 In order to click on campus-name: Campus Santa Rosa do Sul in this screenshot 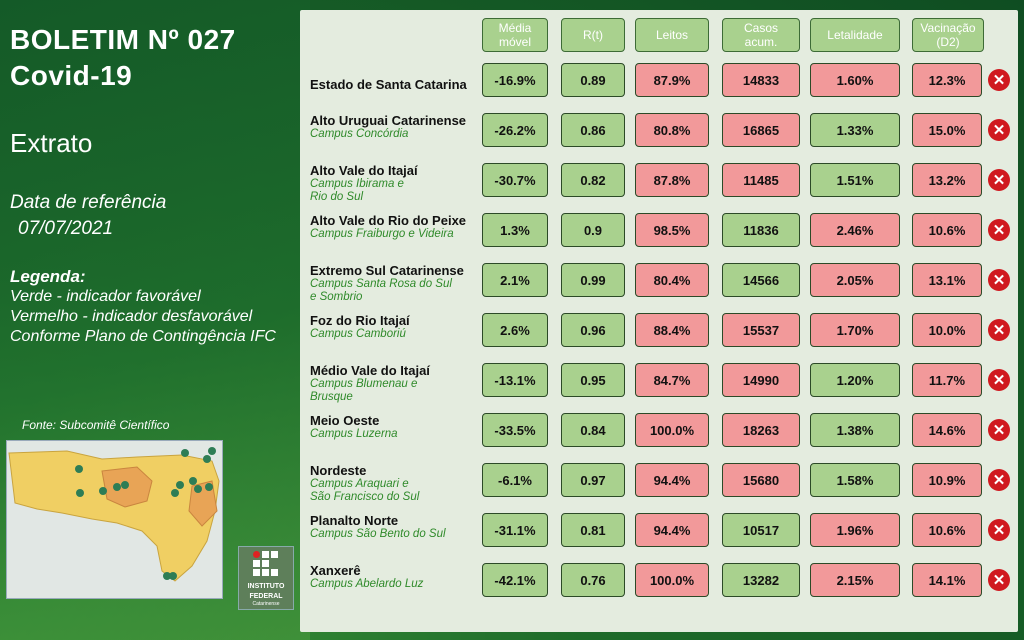, I will do `click(381, 284)`.